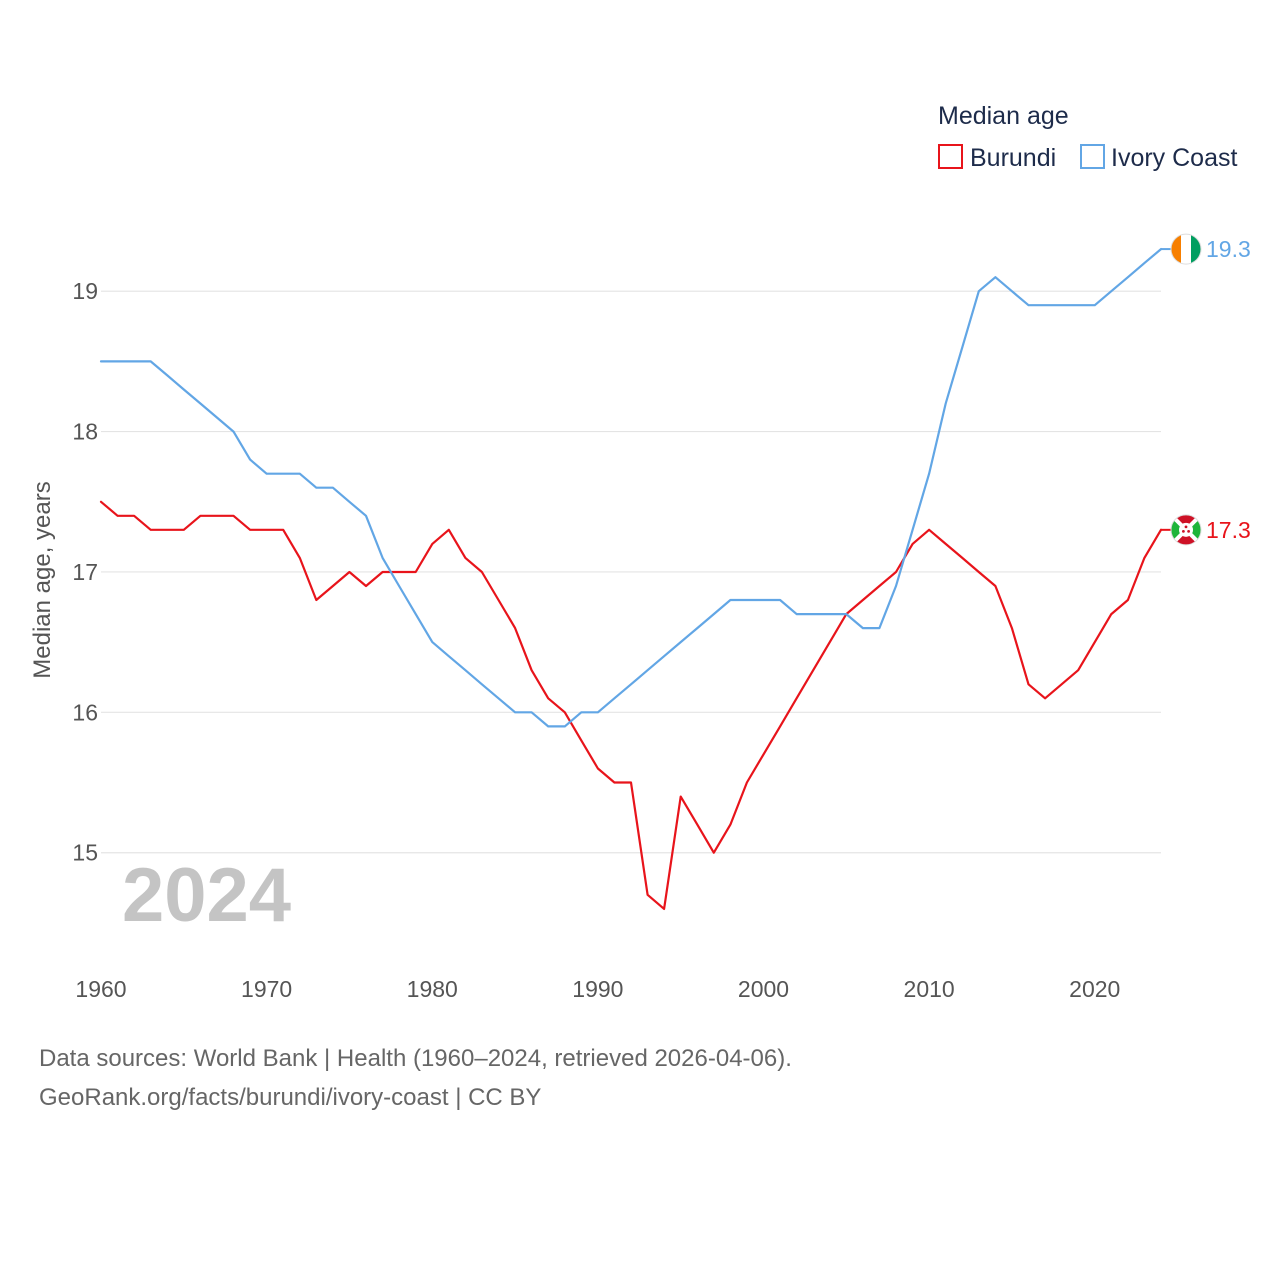 Image resolution: width=1280 pixels, height=1280 pixels. Describe the element at coordinates (950, 156) in the screenshot. I see `legend-swatch-burundi` at that location.